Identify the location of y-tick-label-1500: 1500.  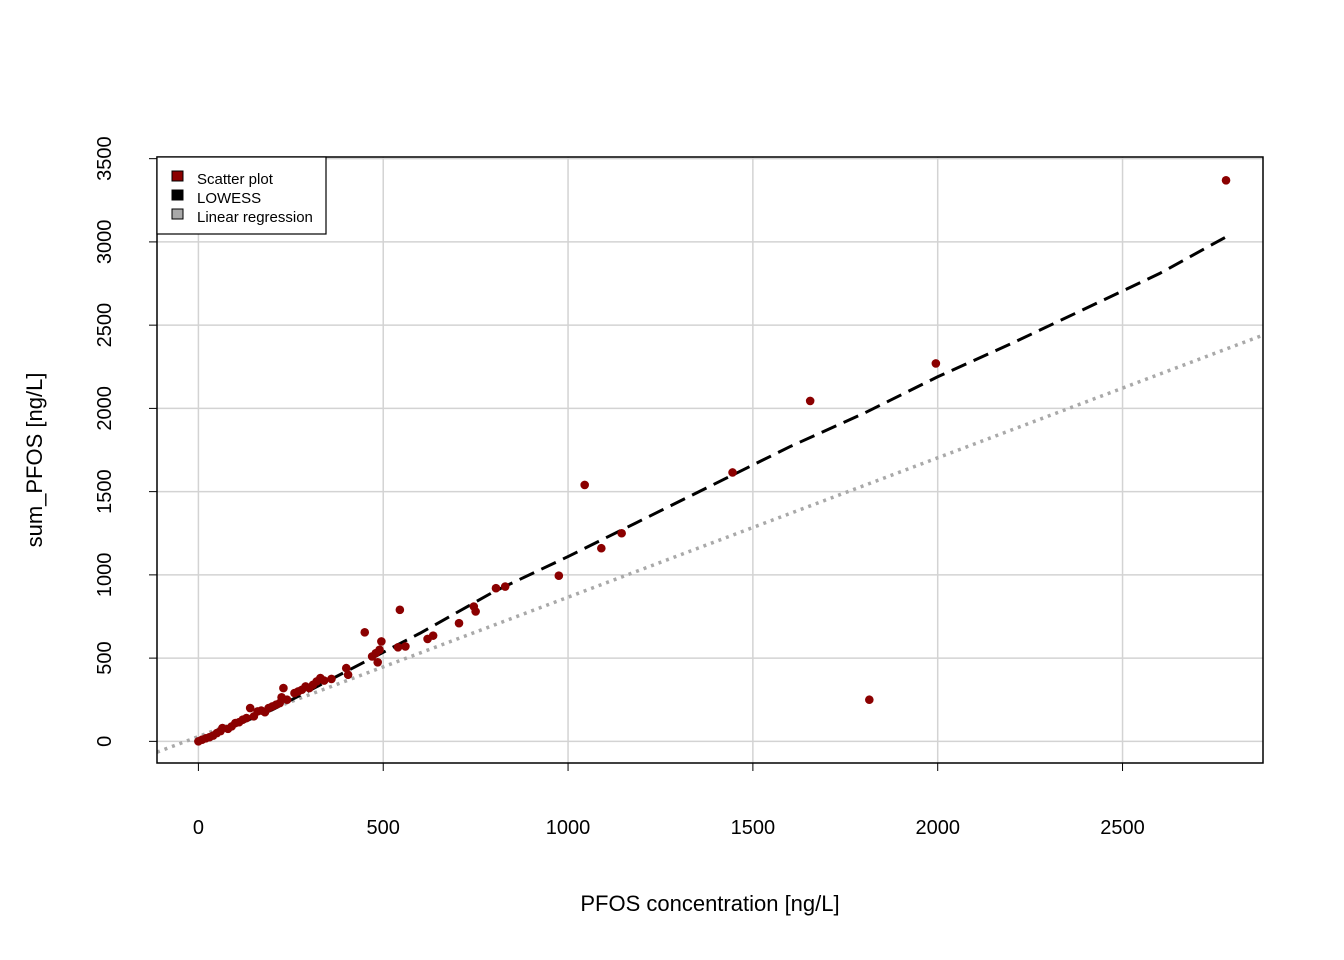
(105, 491).